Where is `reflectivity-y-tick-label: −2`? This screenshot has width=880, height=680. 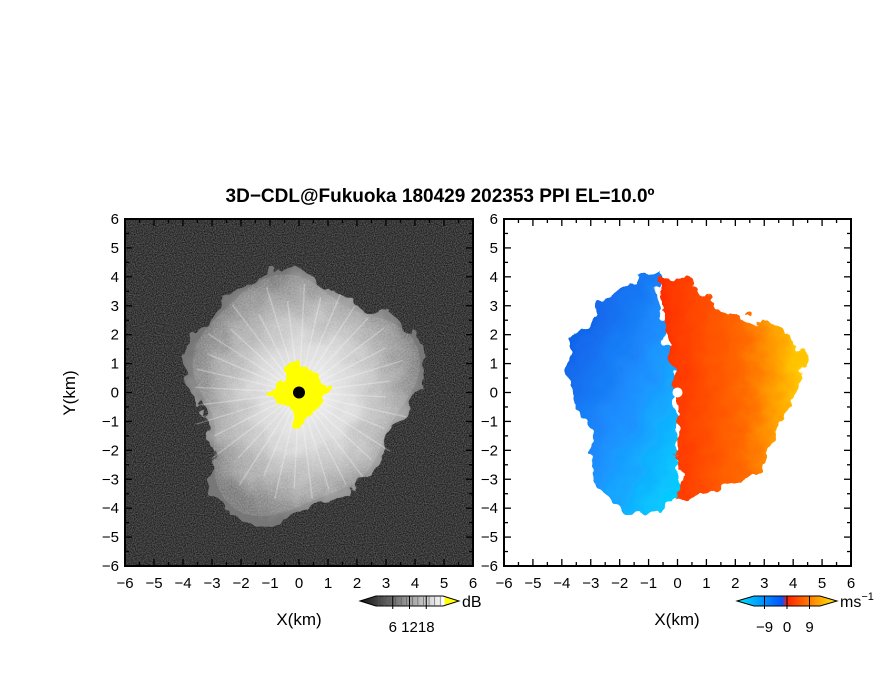 reflectivity-y-tick-label: −2 is located at coordinates (110, 450).